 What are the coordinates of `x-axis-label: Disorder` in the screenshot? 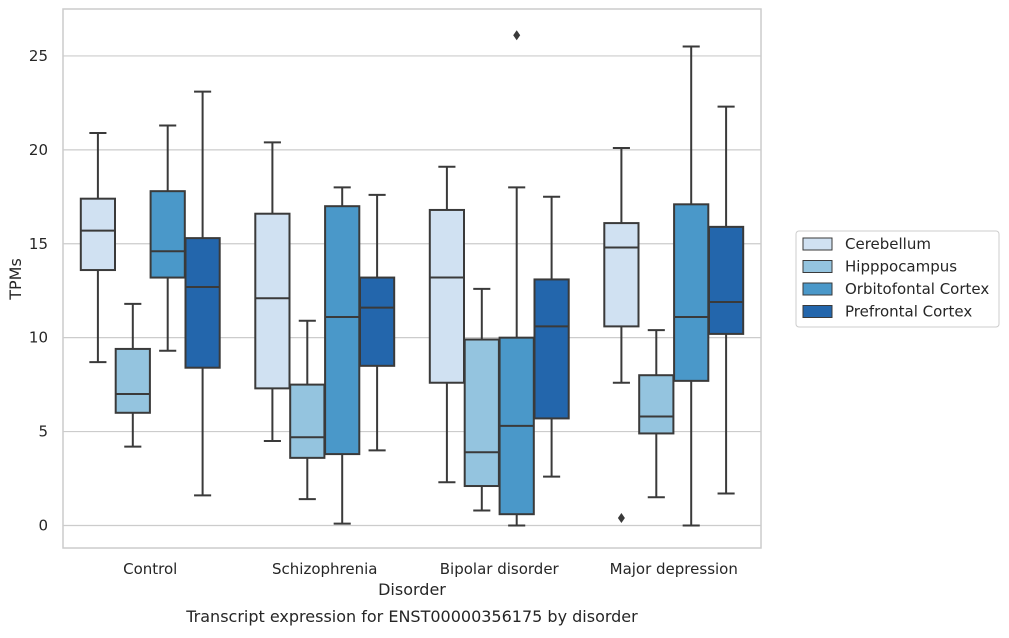 It's located at (412, 589).